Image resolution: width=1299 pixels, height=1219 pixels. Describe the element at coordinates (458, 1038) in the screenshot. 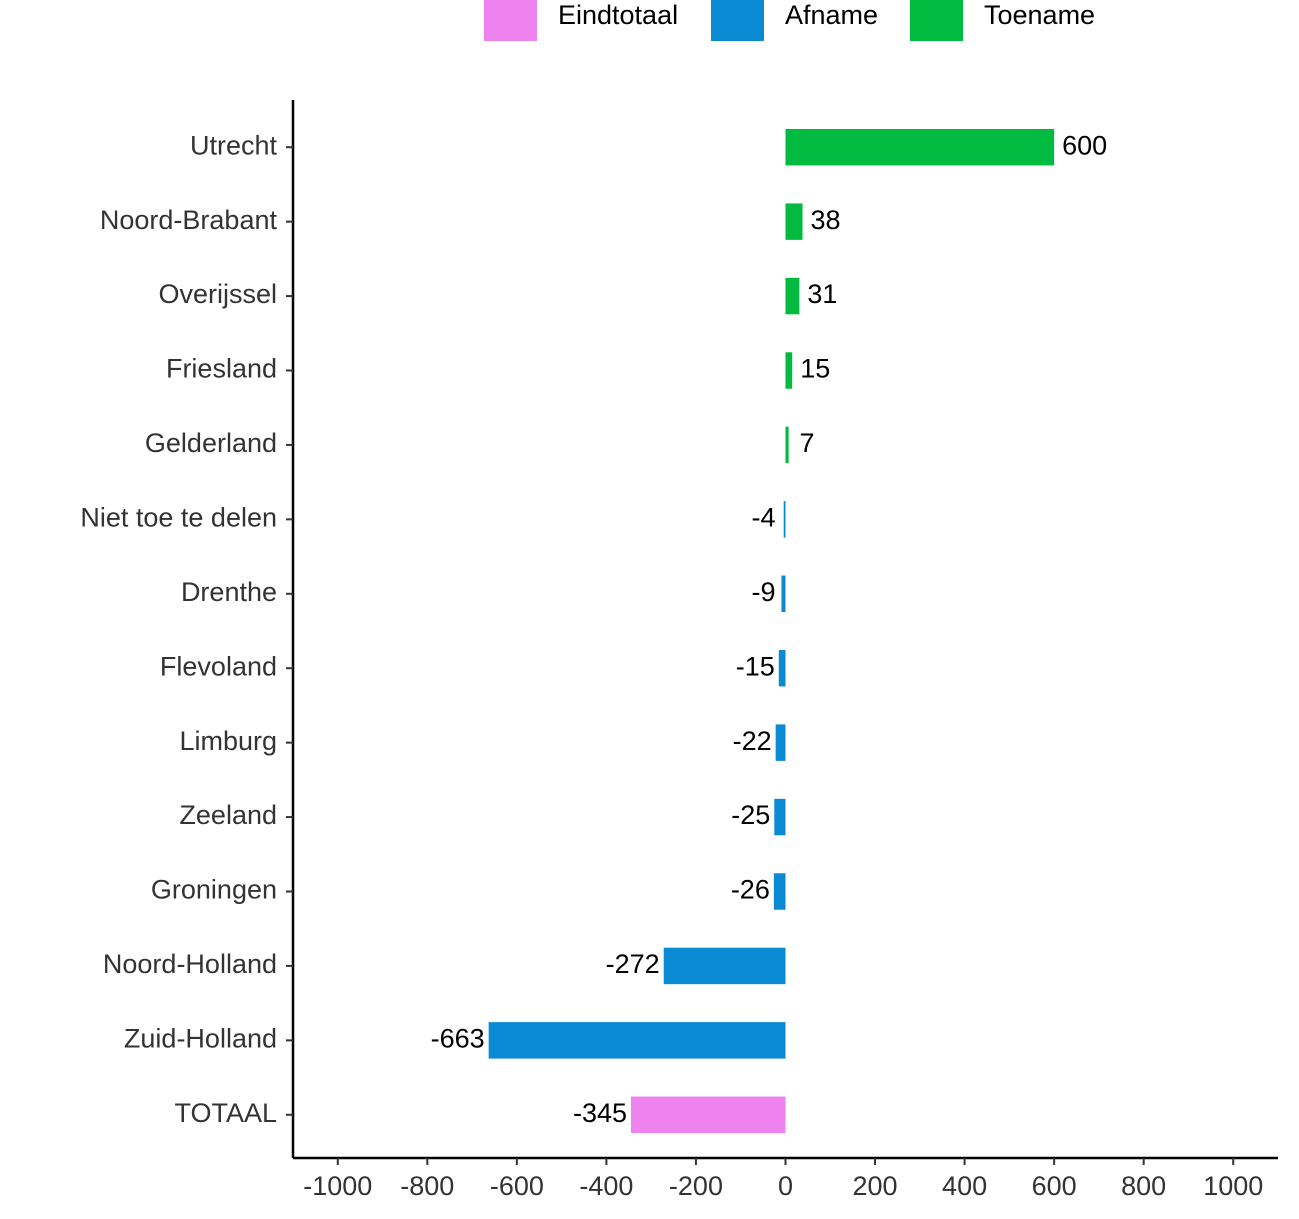

I see `value-label: -663` at that location.